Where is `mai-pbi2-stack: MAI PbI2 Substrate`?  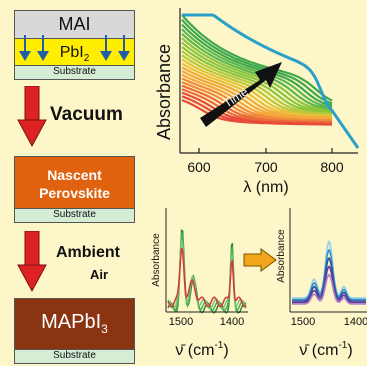 mai-pbi2-stack: MAI PbI2 Substrate is located at coordinates (74, 45).